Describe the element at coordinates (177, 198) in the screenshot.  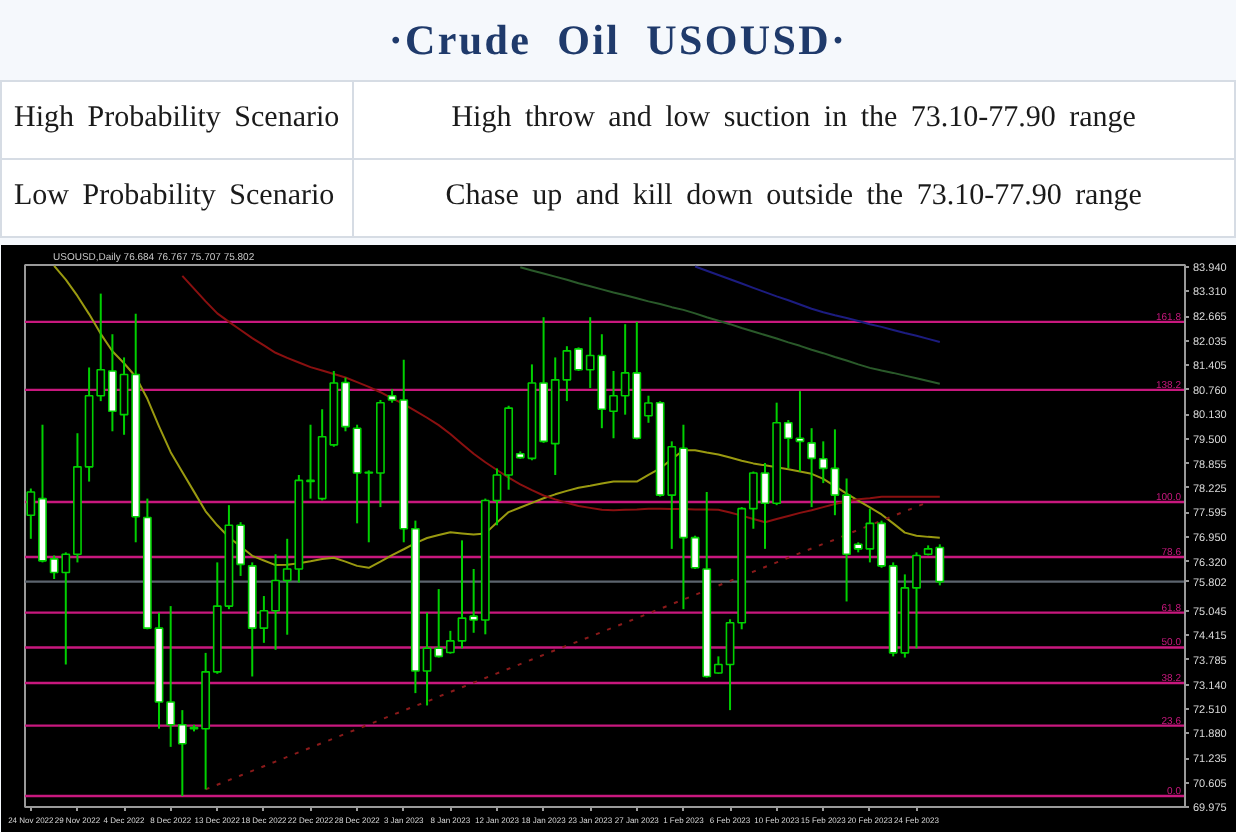
I see `text: Low Probability Scenario` at that location.